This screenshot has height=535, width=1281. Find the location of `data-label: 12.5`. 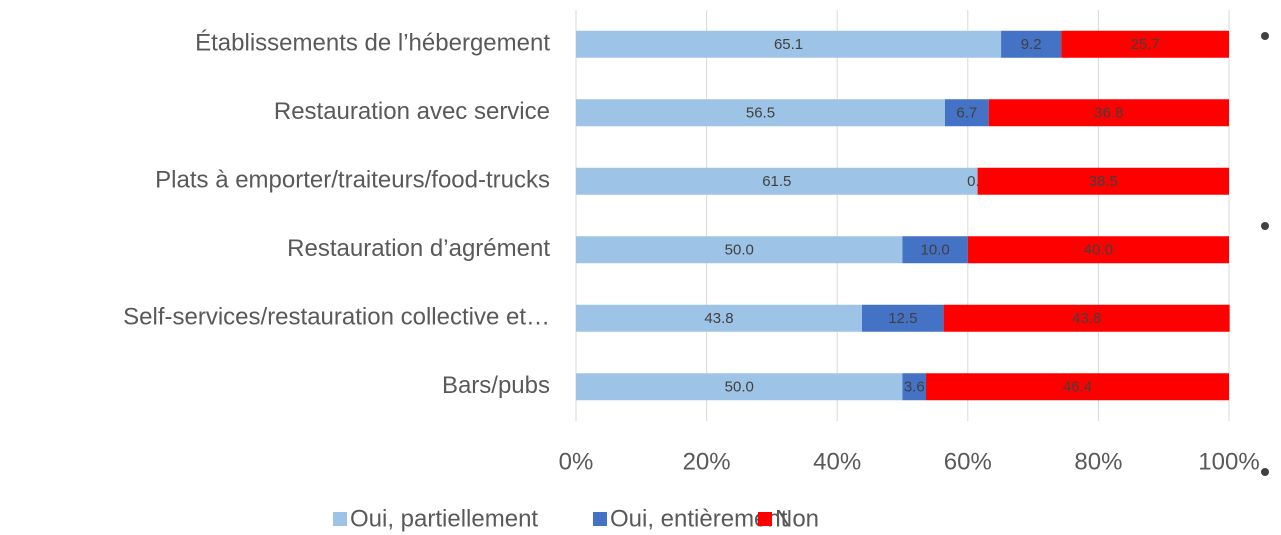

data-label: 12.5 is located at coordinates (902, 318).